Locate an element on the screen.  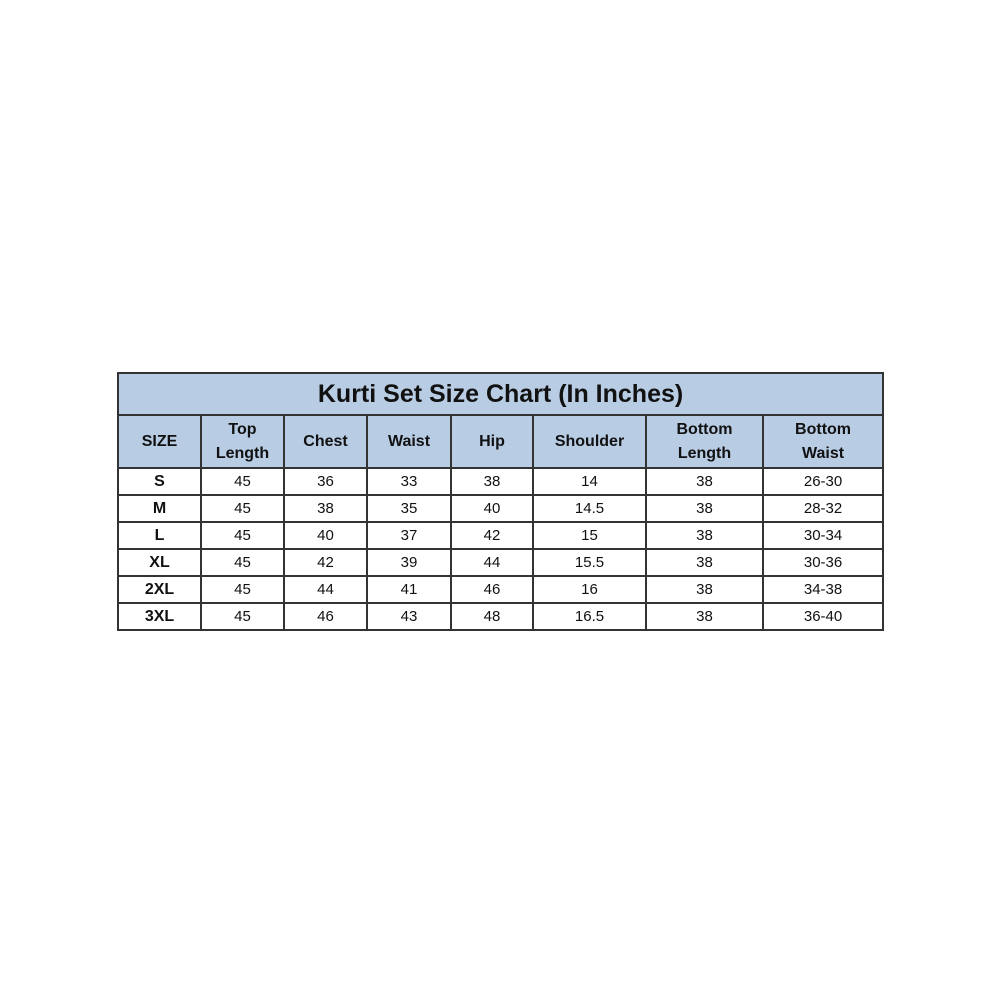
table-row: L 45 40 37 42 15 38 30-34 is located at coordinates (501, 535).